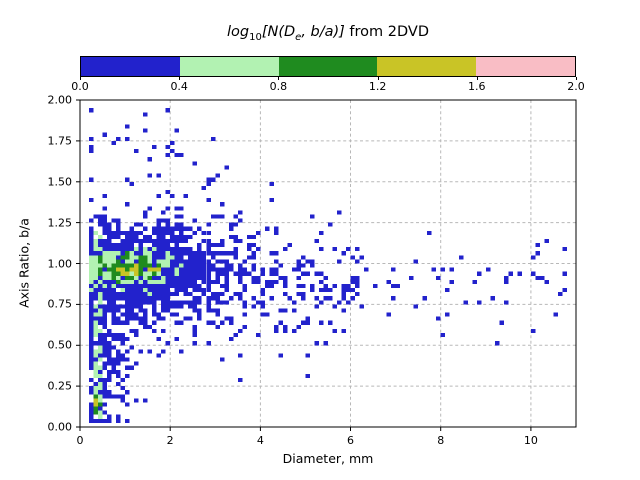 This screenshot has width=640, height=480. I want to click on title-mid: [N(D, so click(278, 32).